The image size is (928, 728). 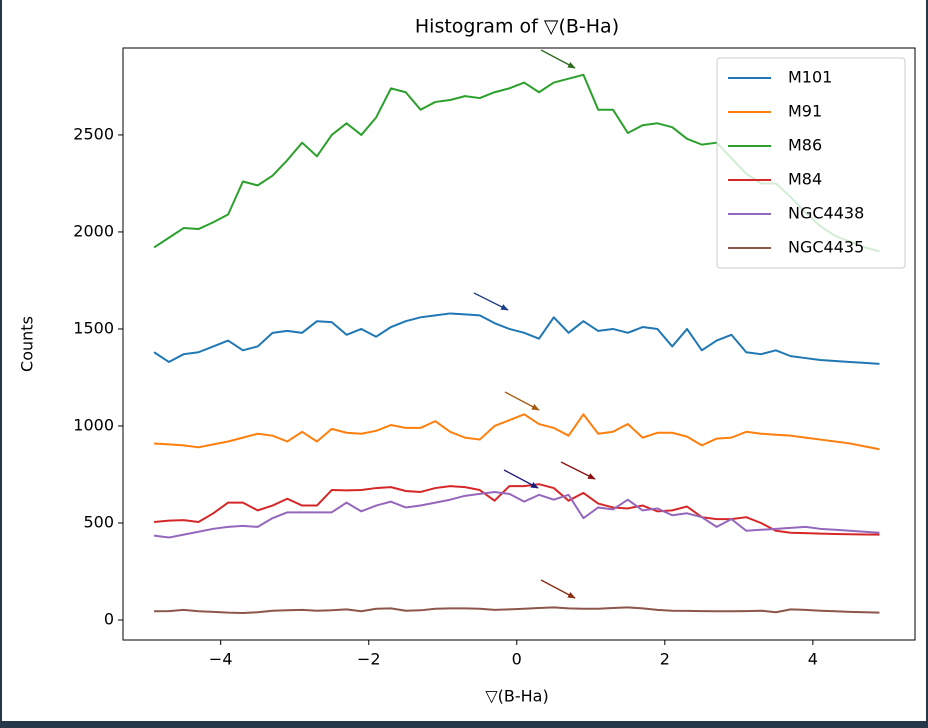 I want to click on y-tick-label: 0, so click(x=109, y=619).